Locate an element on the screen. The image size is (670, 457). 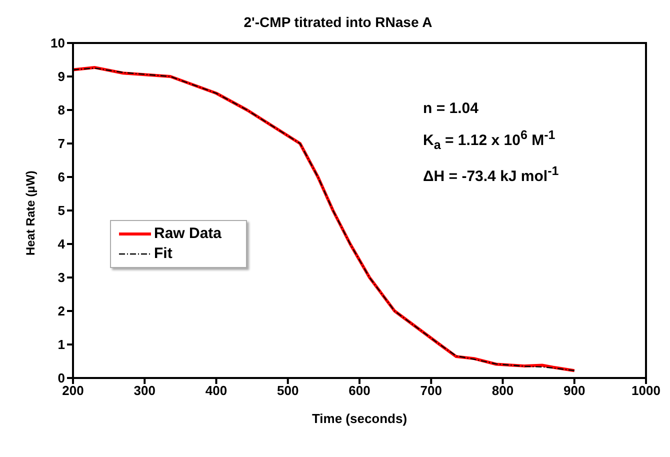
legend-label: Raw Data is located at coordinates (188, 234).